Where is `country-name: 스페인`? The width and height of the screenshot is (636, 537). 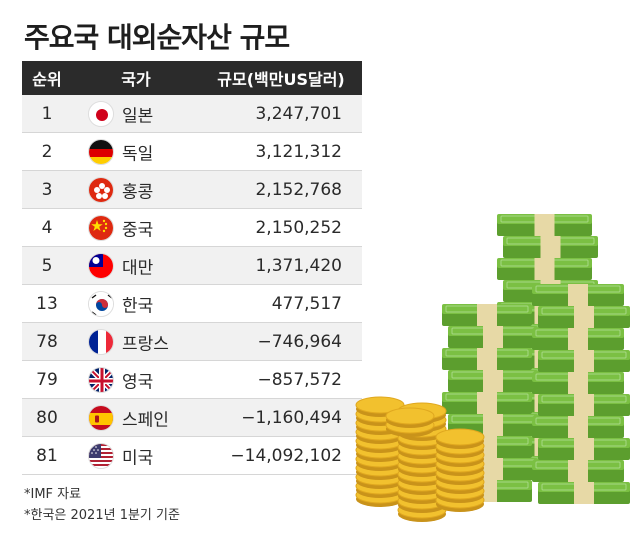 country-name: 스페인 is located at coordinates (145, 420).